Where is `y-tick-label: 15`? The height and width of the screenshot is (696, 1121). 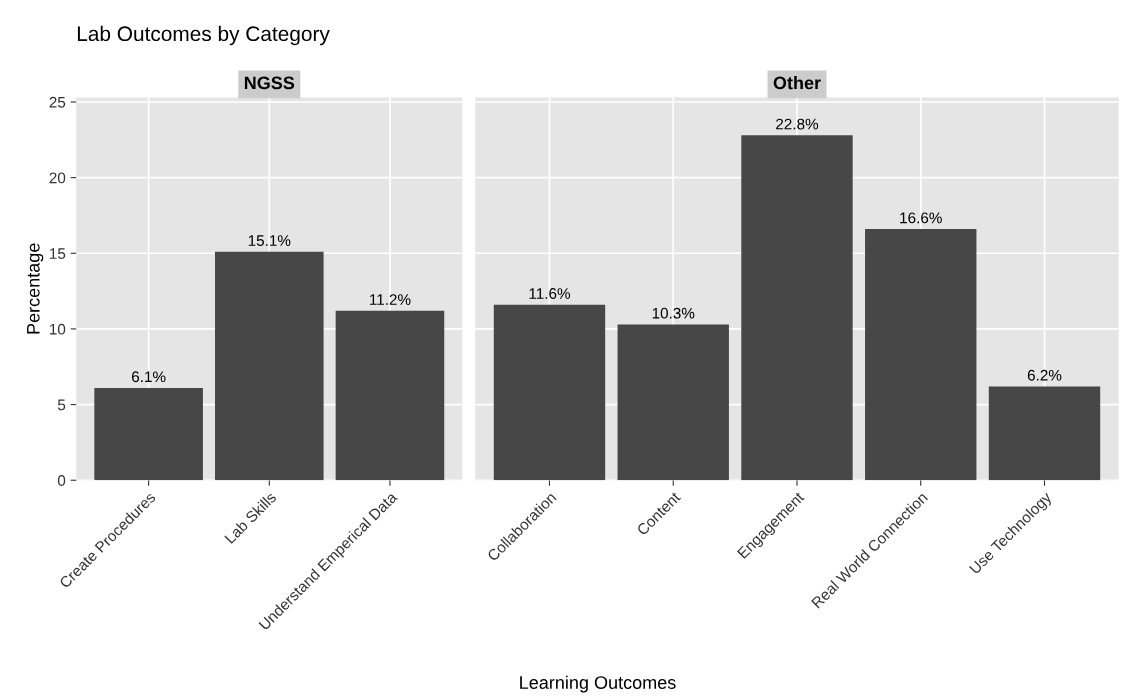
y-tick-label: 15 is located at coordinates (57, 253).